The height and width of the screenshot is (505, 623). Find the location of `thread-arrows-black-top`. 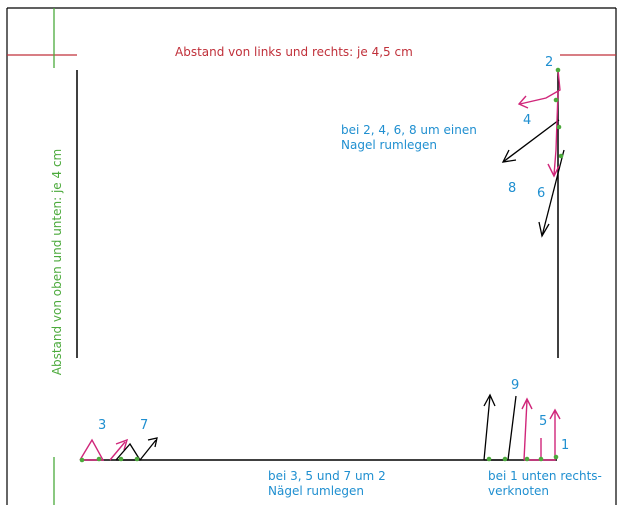

thread-arrows-black-top is located at coordinates (533, 178).